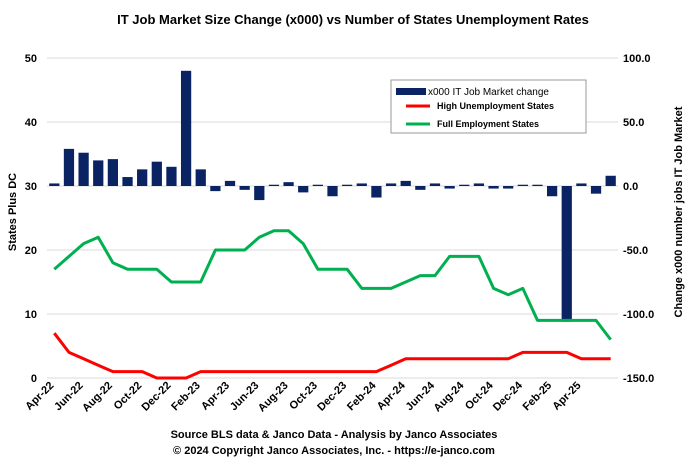 The height and width of the screenshot is (472, 698). Describe the element at coordinates (215, 396) in the screenshot. I see `x-tick-label: Apr-23` at that location.